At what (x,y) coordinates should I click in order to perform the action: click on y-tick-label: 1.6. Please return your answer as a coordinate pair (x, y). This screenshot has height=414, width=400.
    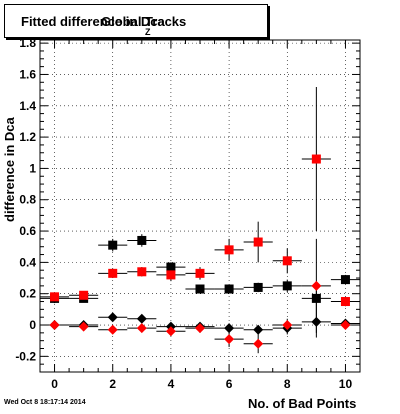
    Looking at the image, I should click on (27, 74).